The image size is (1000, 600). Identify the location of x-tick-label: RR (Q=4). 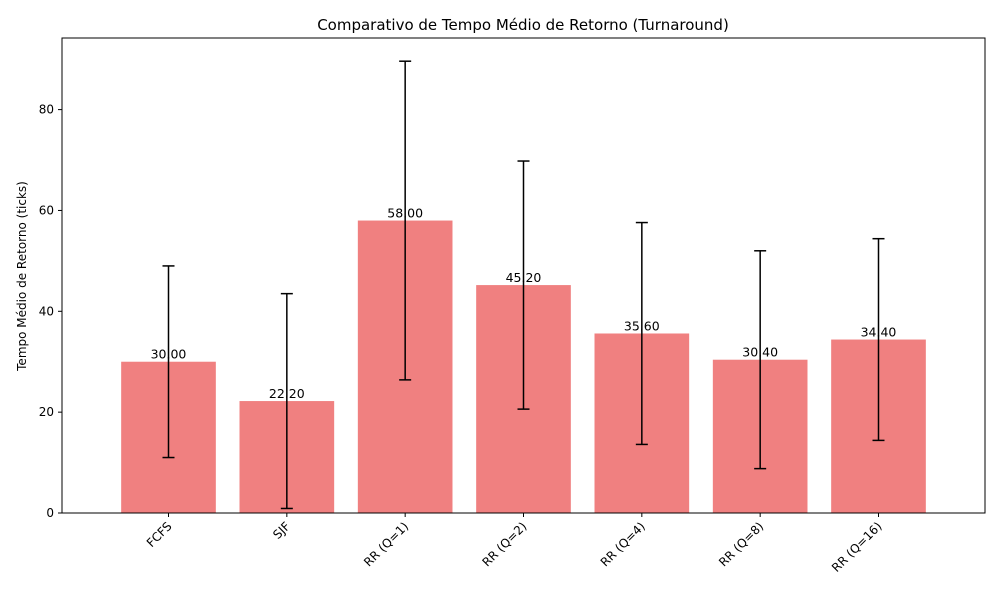
(623, 544).